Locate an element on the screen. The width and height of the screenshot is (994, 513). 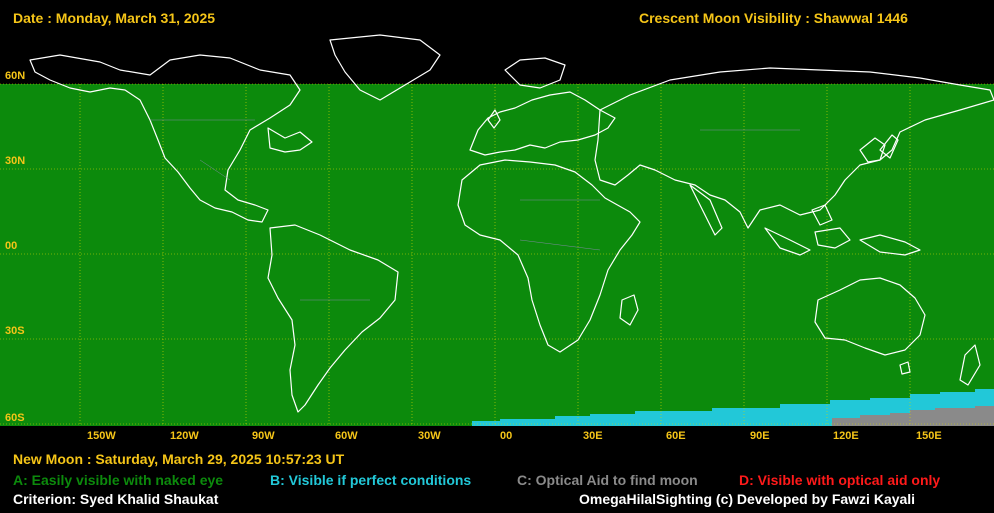
criterion-label: Criterion: Syed Khalid Shaukat is located at coordinates (116, 499).